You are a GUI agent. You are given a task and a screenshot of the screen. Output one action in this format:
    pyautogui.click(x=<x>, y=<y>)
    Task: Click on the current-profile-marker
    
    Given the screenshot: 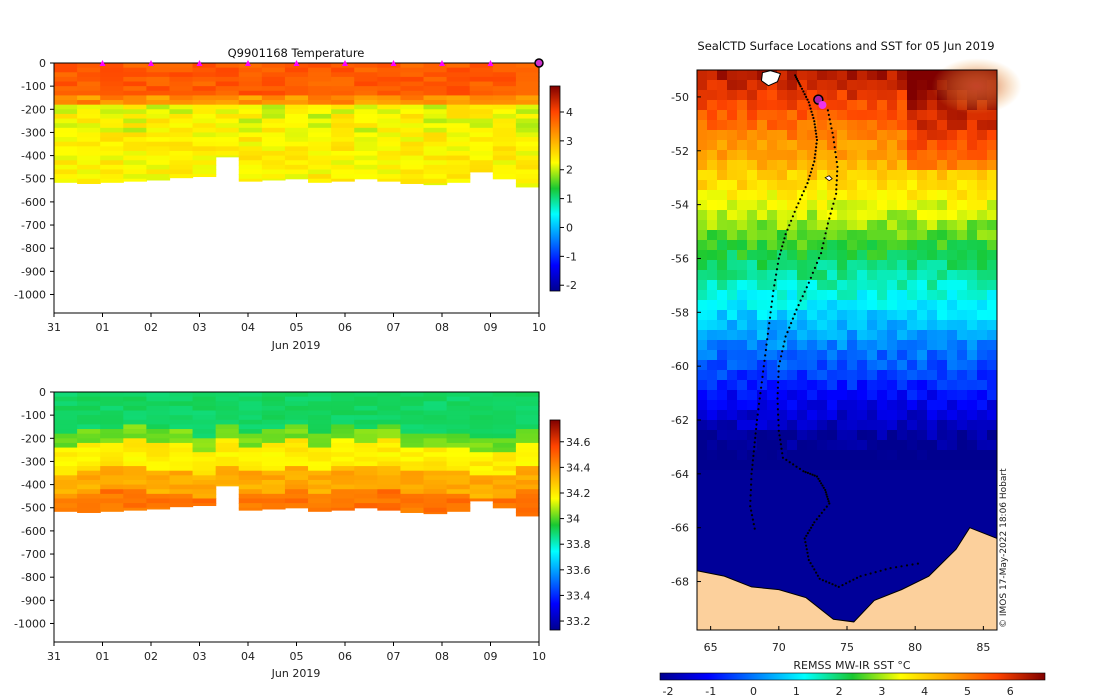 What is the action you would take?
    pyautogui.click(x=539, y=63)
    